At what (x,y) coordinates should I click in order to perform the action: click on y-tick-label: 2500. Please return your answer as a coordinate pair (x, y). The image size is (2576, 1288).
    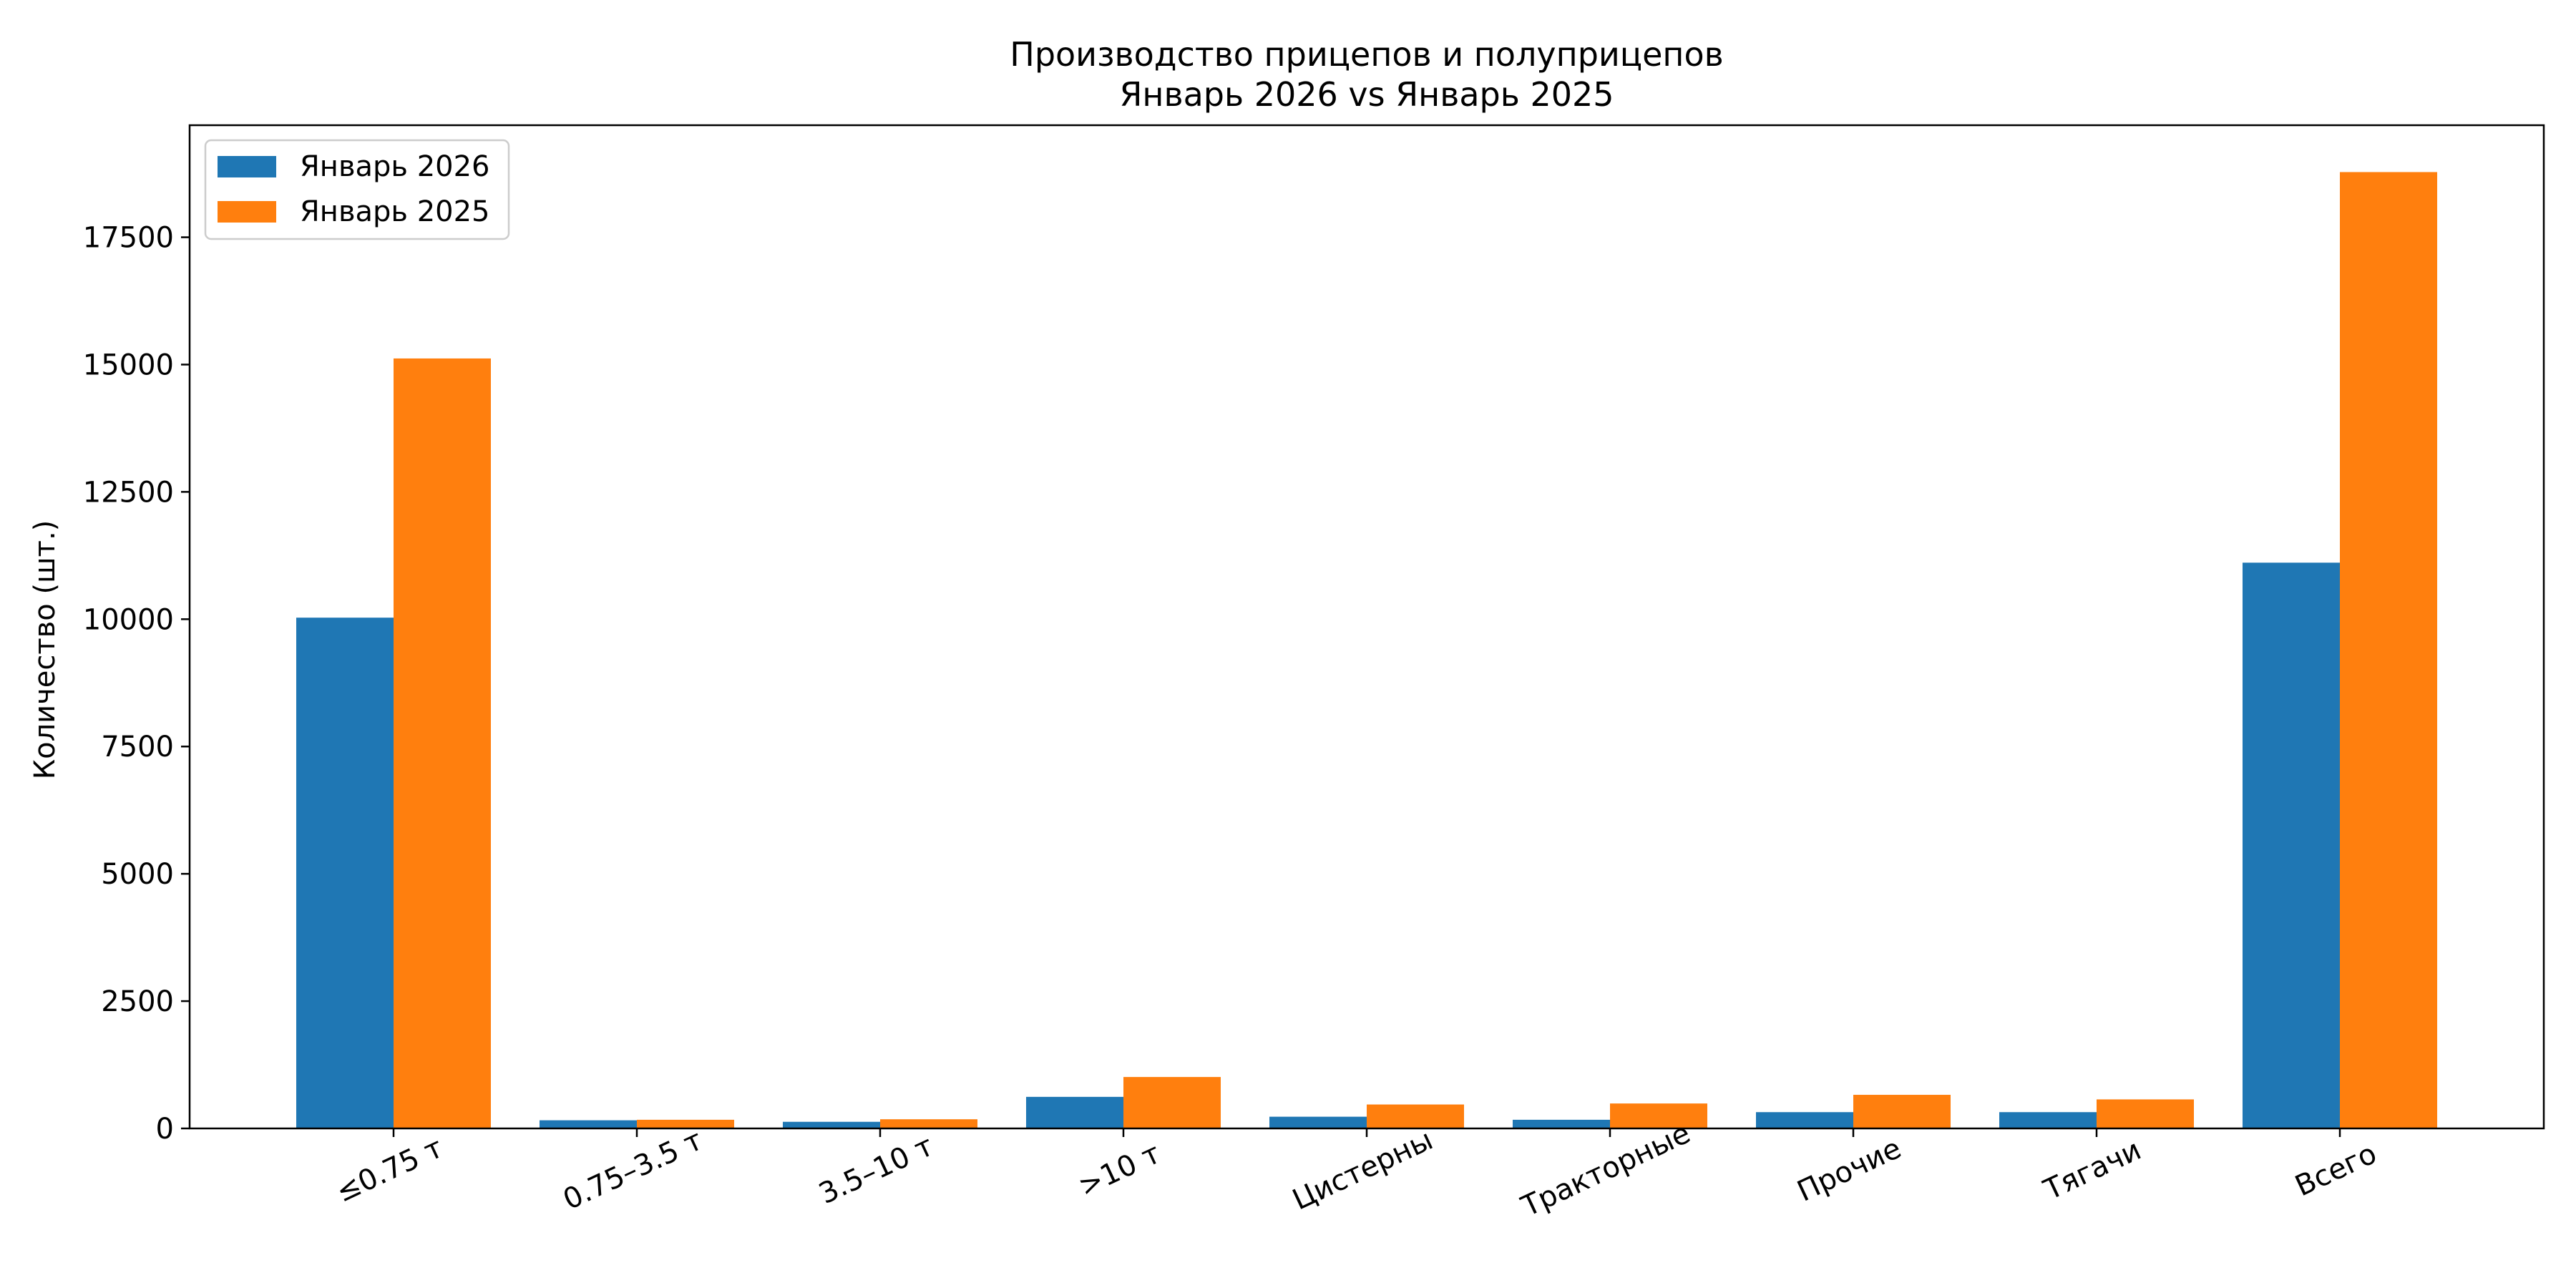
    Looking at the image, I should click on (137, 1001).